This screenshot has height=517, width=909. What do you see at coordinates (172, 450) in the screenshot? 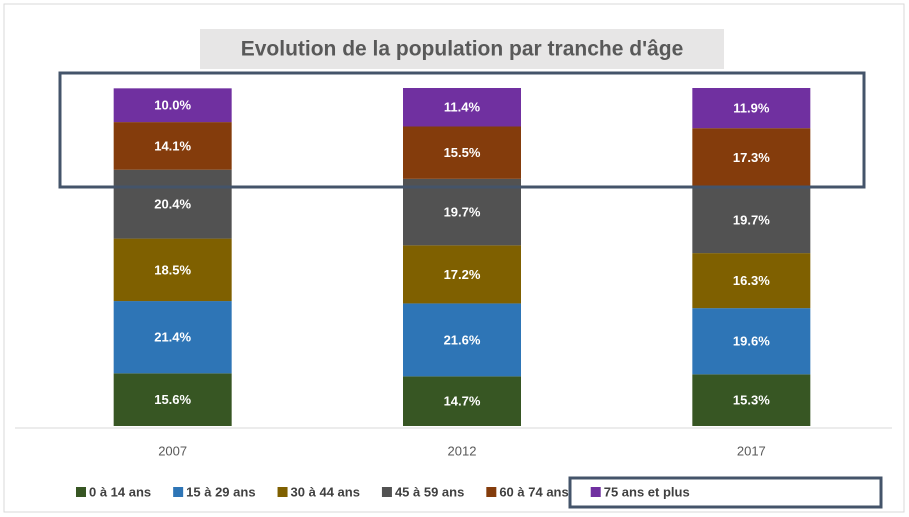
I see `x-tick-label: 2007` at bounding box center [172, 450].